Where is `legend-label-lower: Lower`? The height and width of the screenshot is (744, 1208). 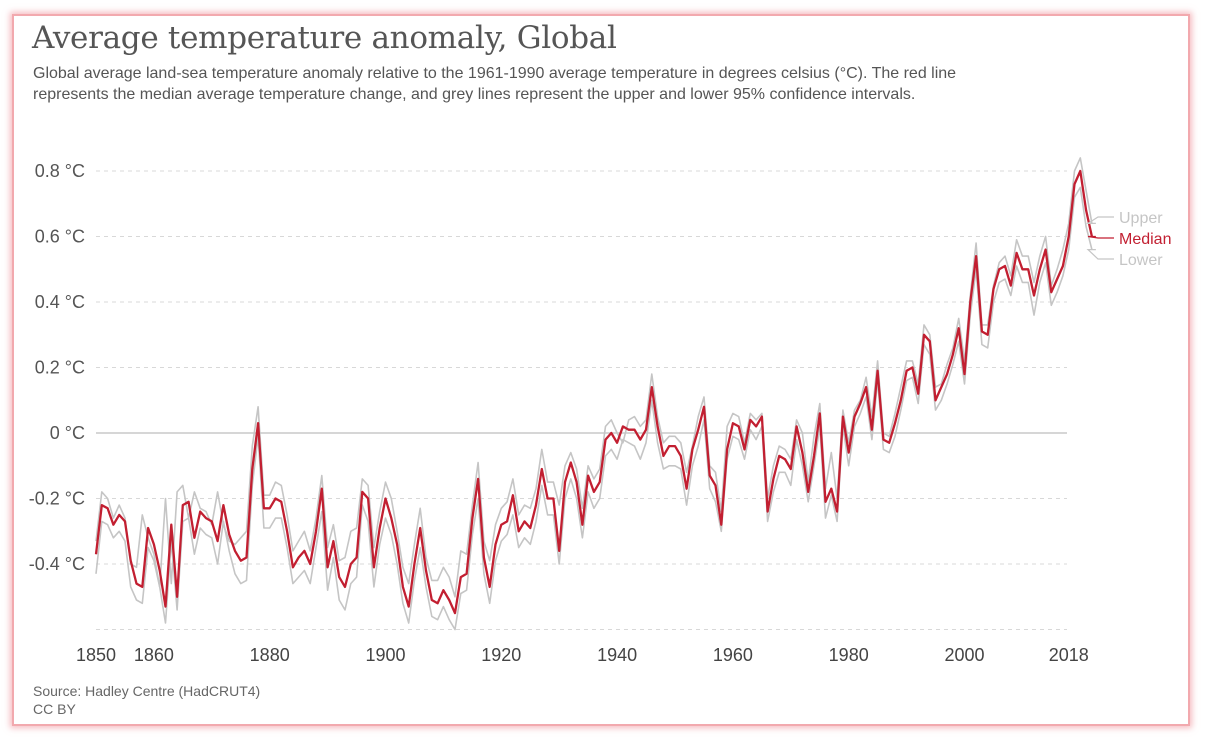 legend-label-lower: Lower is located at coordinates (1141, 260).